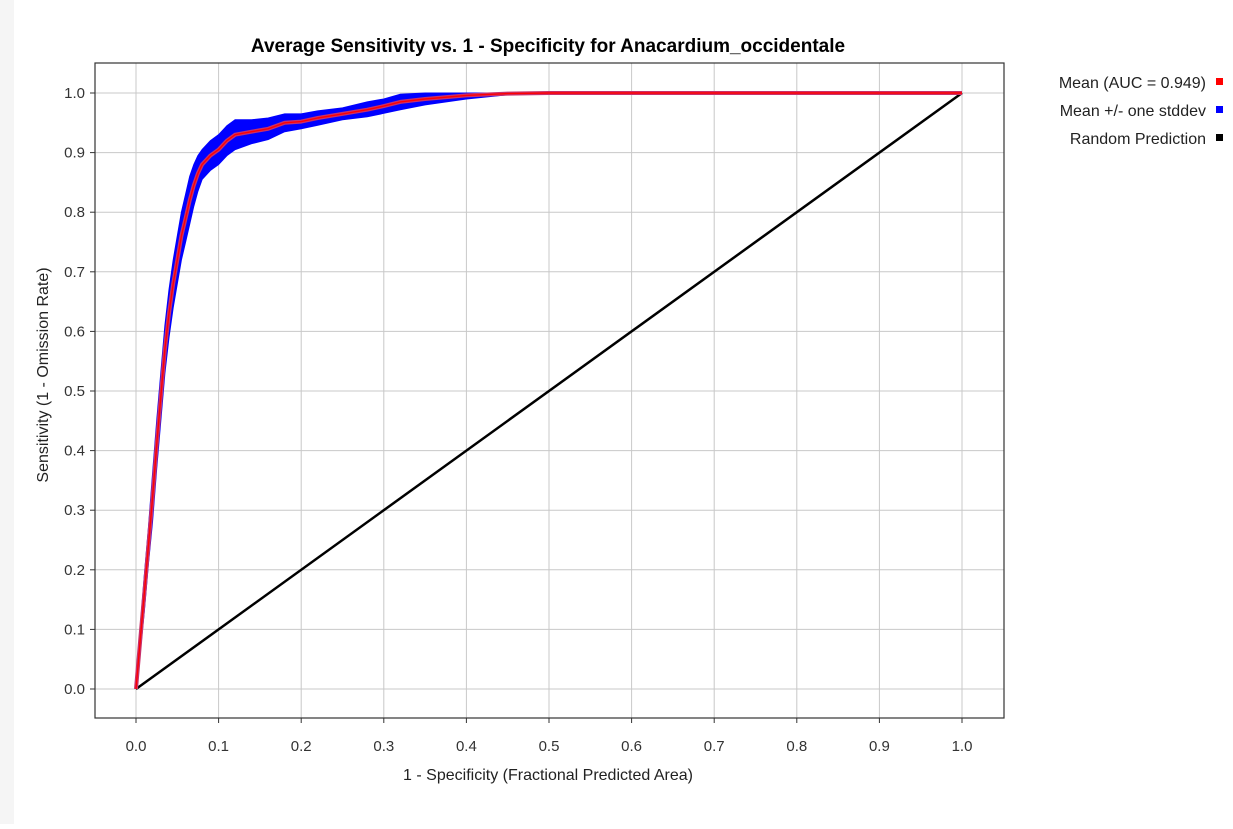 This screenshot has width=1233, height=829. I want to click on x-tick-label: 0.9, so click(879, 746).